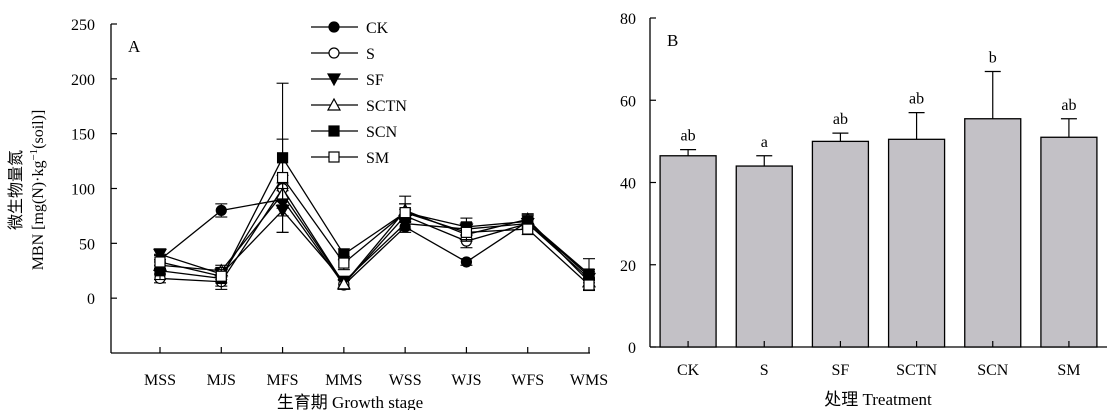 The height and width of the screenshot is (410, 1114). Describe the element at coordinates (83, 80) in the screenshot. I see `panel-a-y-tick-label: 200` at that location.